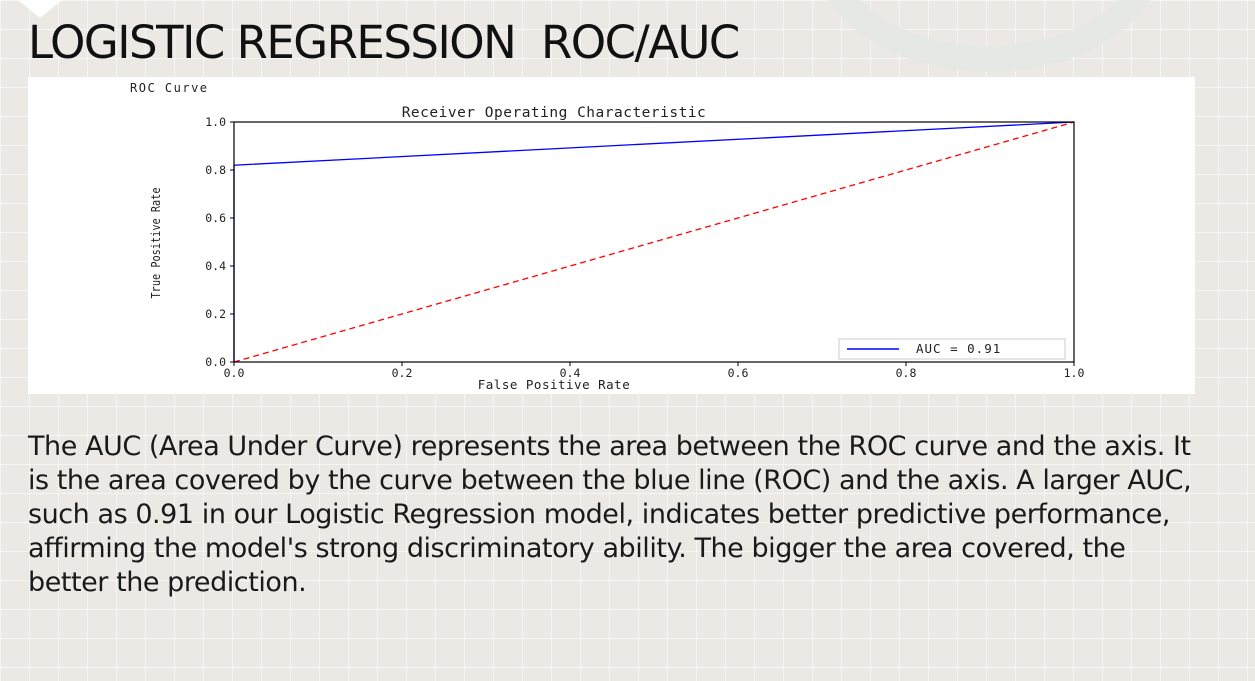  Describe the element at coordinates (554, 384) in the screenshot. I see `x-axis-label: False Positive Rate` at that location.